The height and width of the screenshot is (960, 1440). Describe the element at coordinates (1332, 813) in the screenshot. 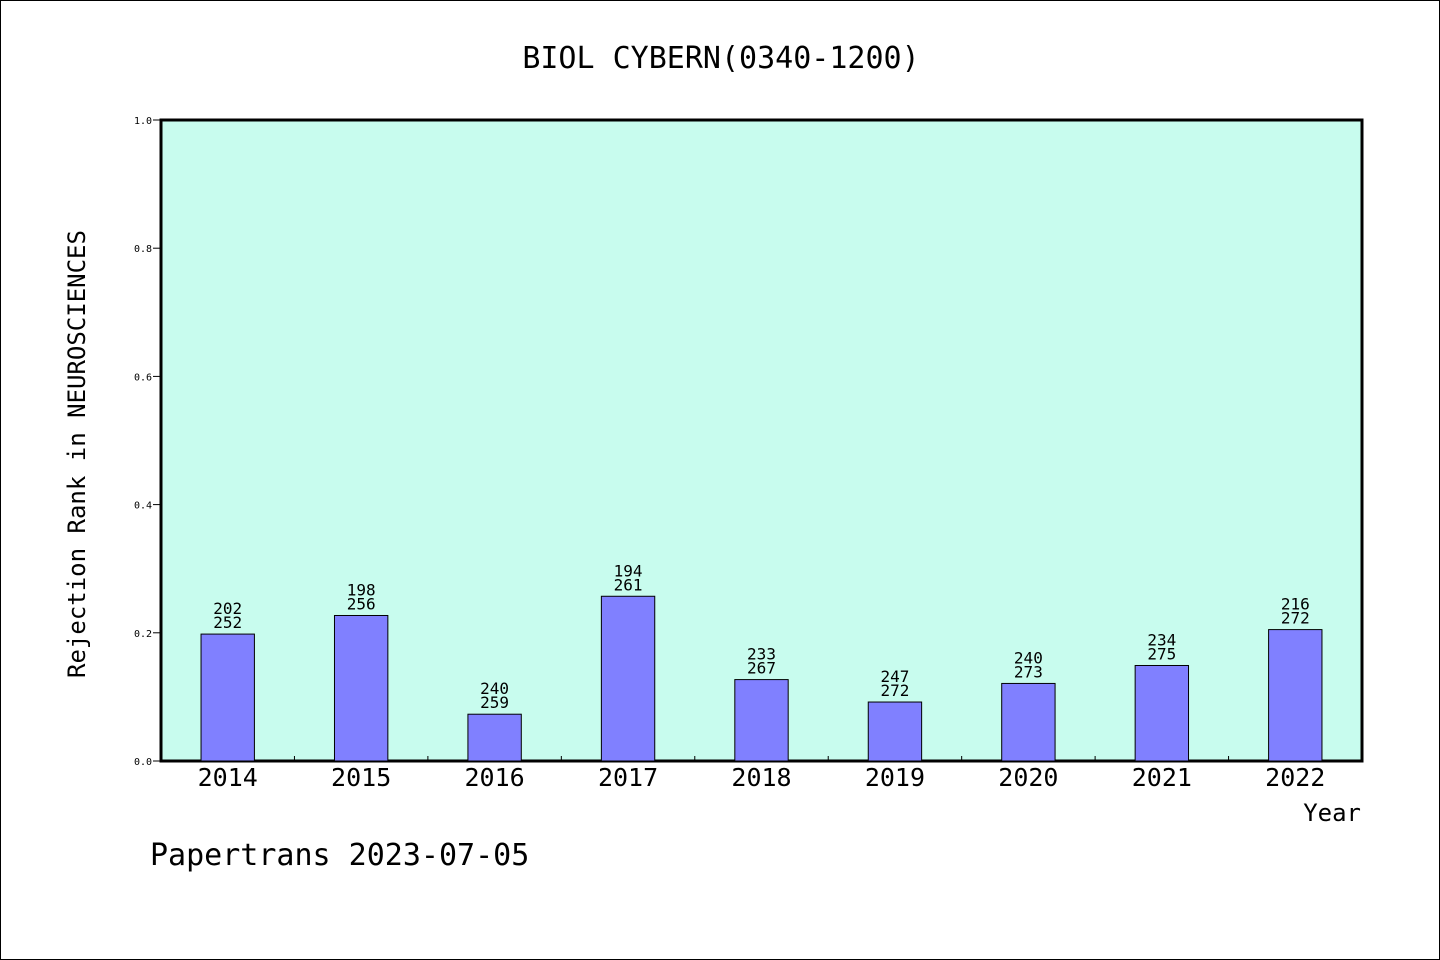

I see `x-axis-label: Year` at that location.